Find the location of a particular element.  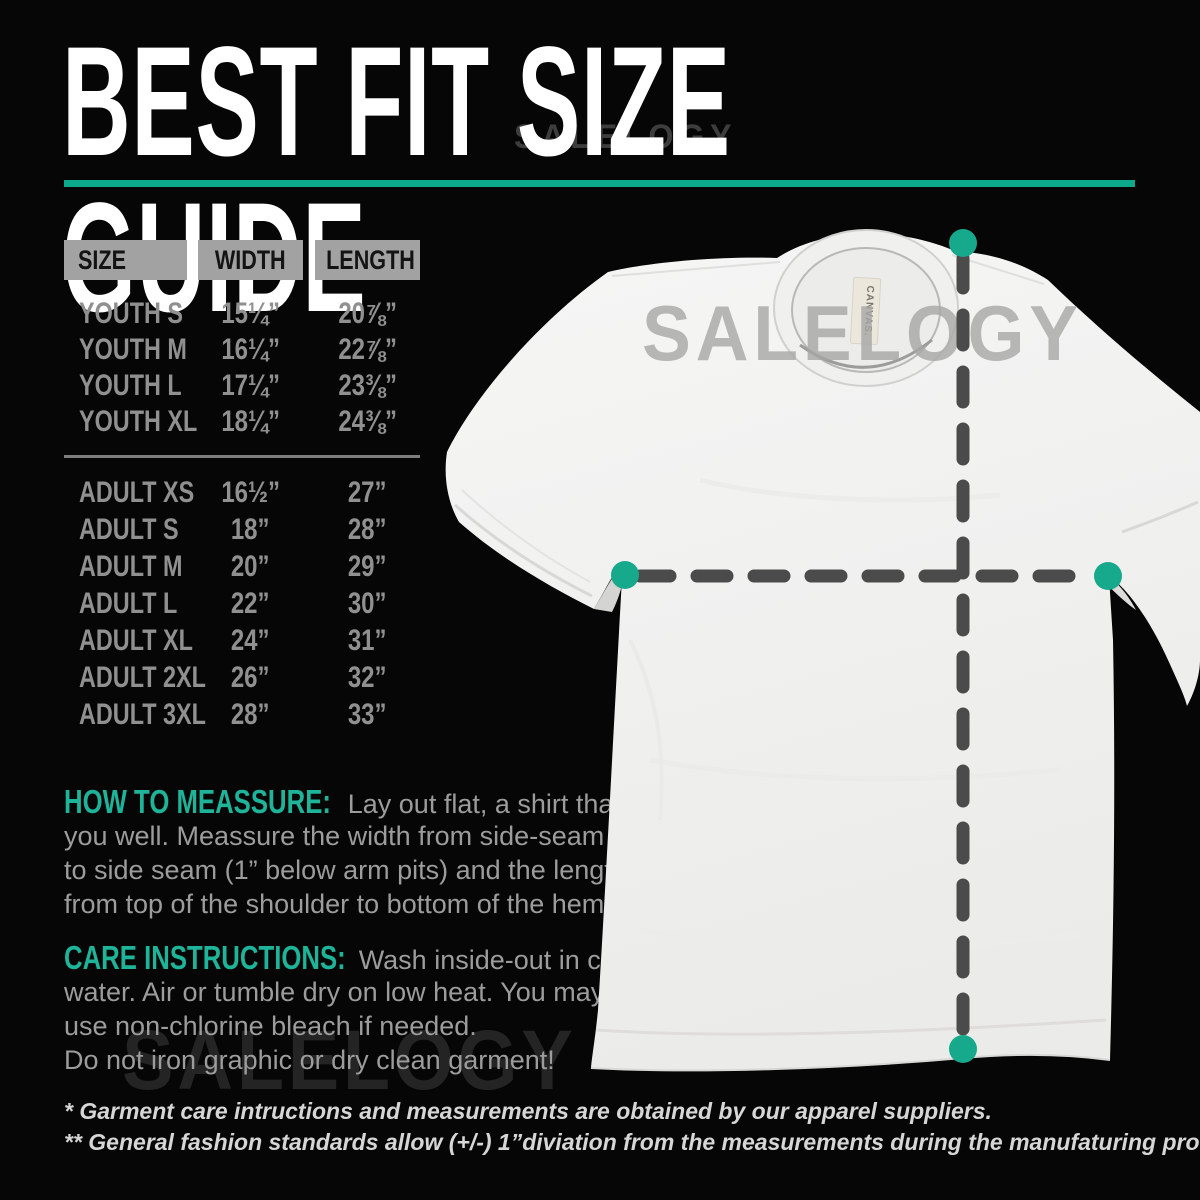

width-cell: 22” is located at coordinates (250, 604).